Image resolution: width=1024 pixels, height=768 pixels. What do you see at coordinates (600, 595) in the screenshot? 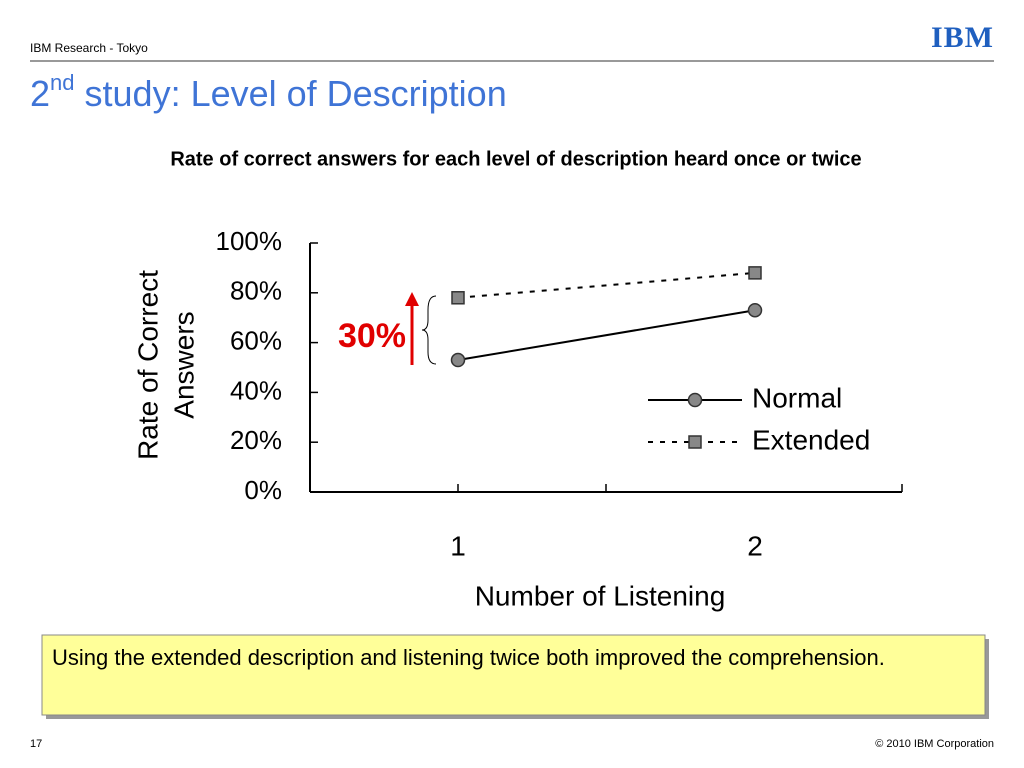
I see `x-axis-label: Number of Listening` at bounding box center [600, 595].